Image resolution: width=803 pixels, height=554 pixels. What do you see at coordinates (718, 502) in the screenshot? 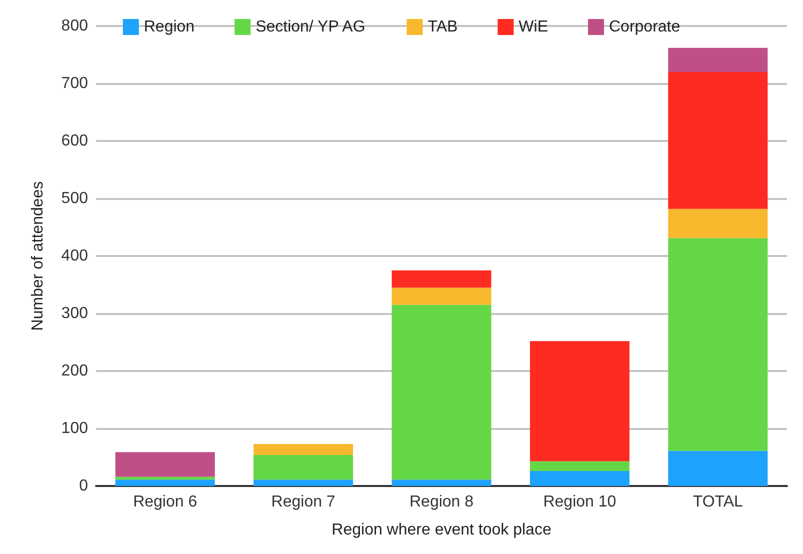
I see `x-tick-label: TOTAL` at bounding box center [718, 502].